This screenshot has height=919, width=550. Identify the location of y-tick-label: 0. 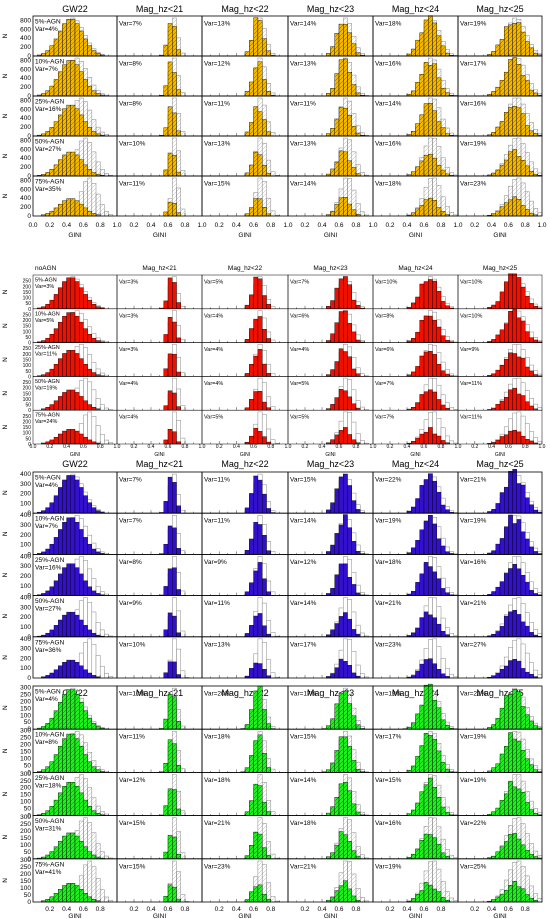
(29, 637).